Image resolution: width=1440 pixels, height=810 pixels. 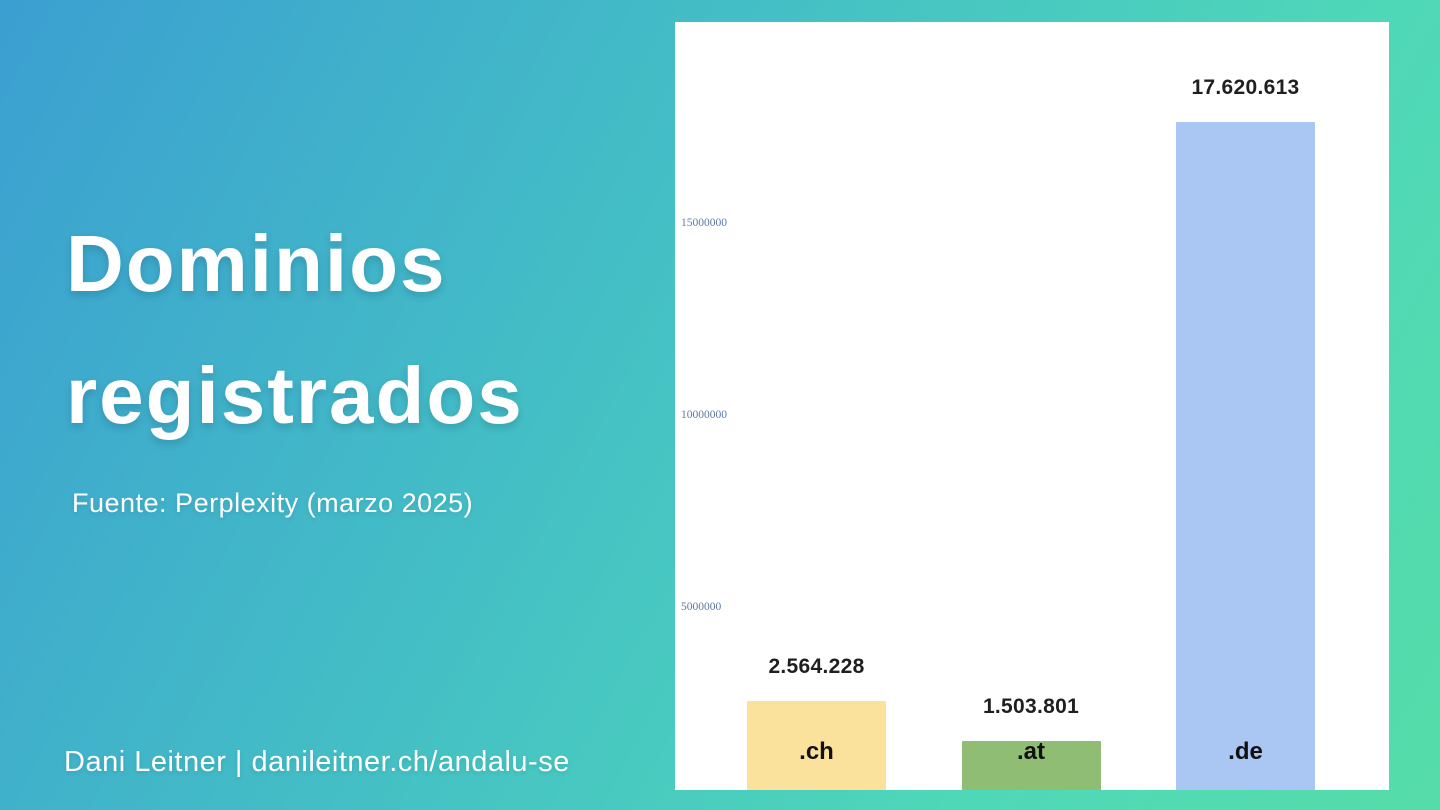 What do you see at coordinates (295, 395) in the screenshot?
I see `title-line-2: registrados` at bounding box center [295, 395].